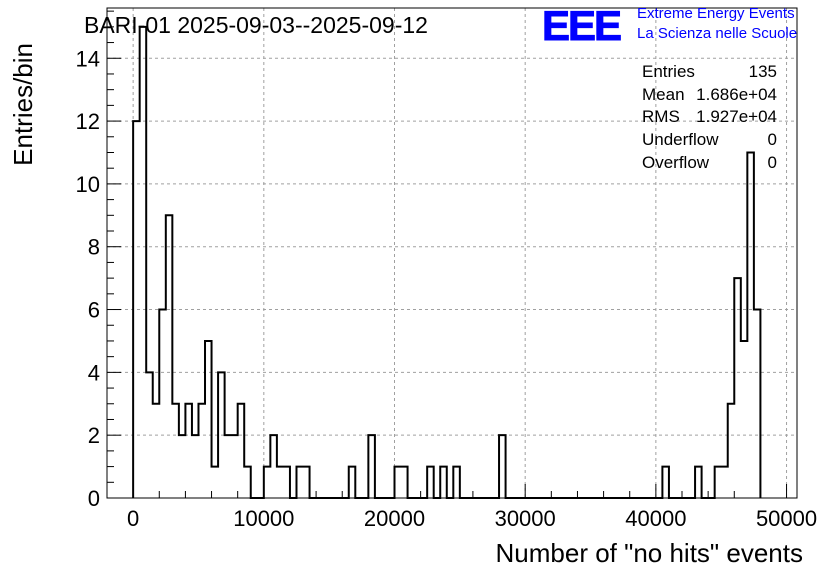 This screenshot has height=577, width=836. Describe the element at coordinates (472, 518) in the screenshot. I see `x-tick-labels: 0 10000 20000 30000 40000 50000` at that location.